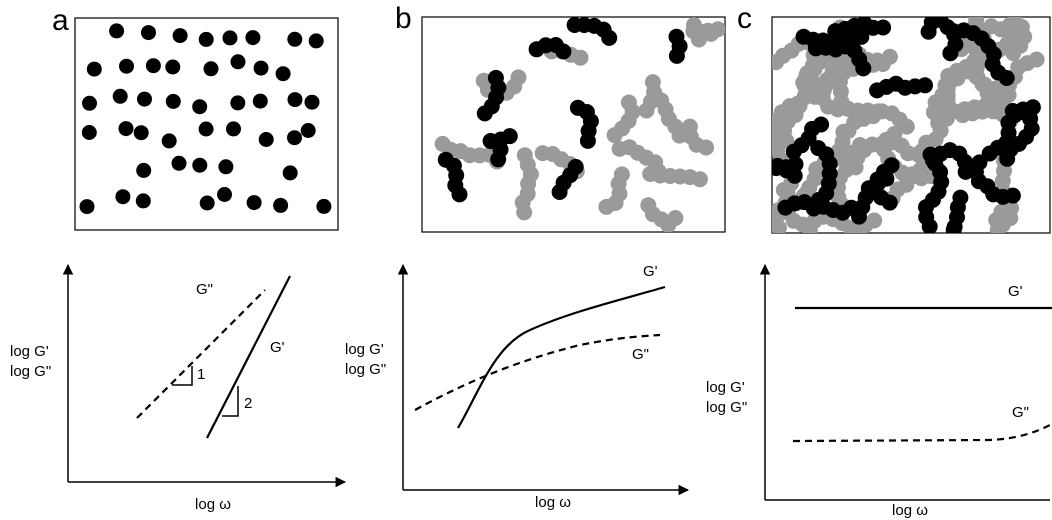 This screenshot has width=1052, height=520. Describe the element at coordinates (248, 403) in the screenshot. I see `slope-label: 2` at that location.